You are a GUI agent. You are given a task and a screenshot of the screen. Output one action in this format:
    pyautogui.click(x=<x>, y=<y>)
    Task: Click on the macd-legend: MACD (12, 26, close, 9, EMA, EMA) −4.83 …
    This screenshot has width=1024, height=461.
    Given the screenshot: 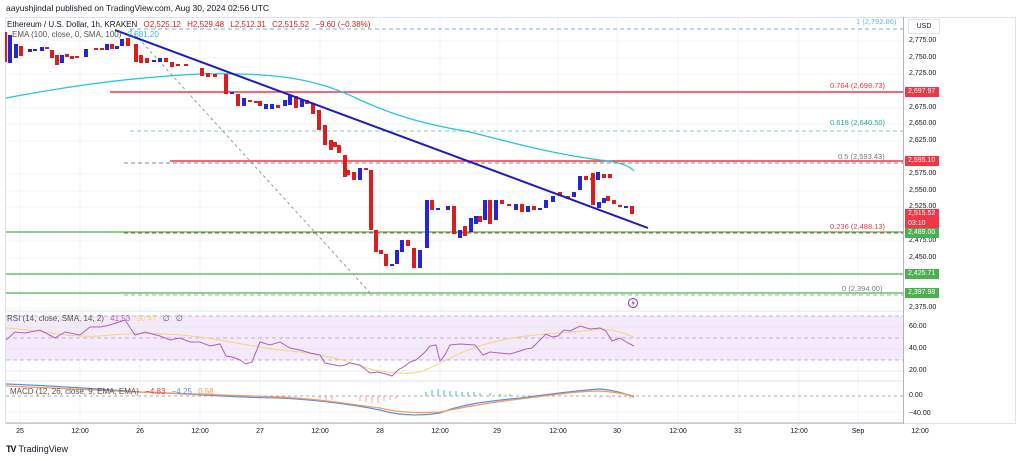 What is the action you would take?
    pyautogui.click(x=114, y=391)
    